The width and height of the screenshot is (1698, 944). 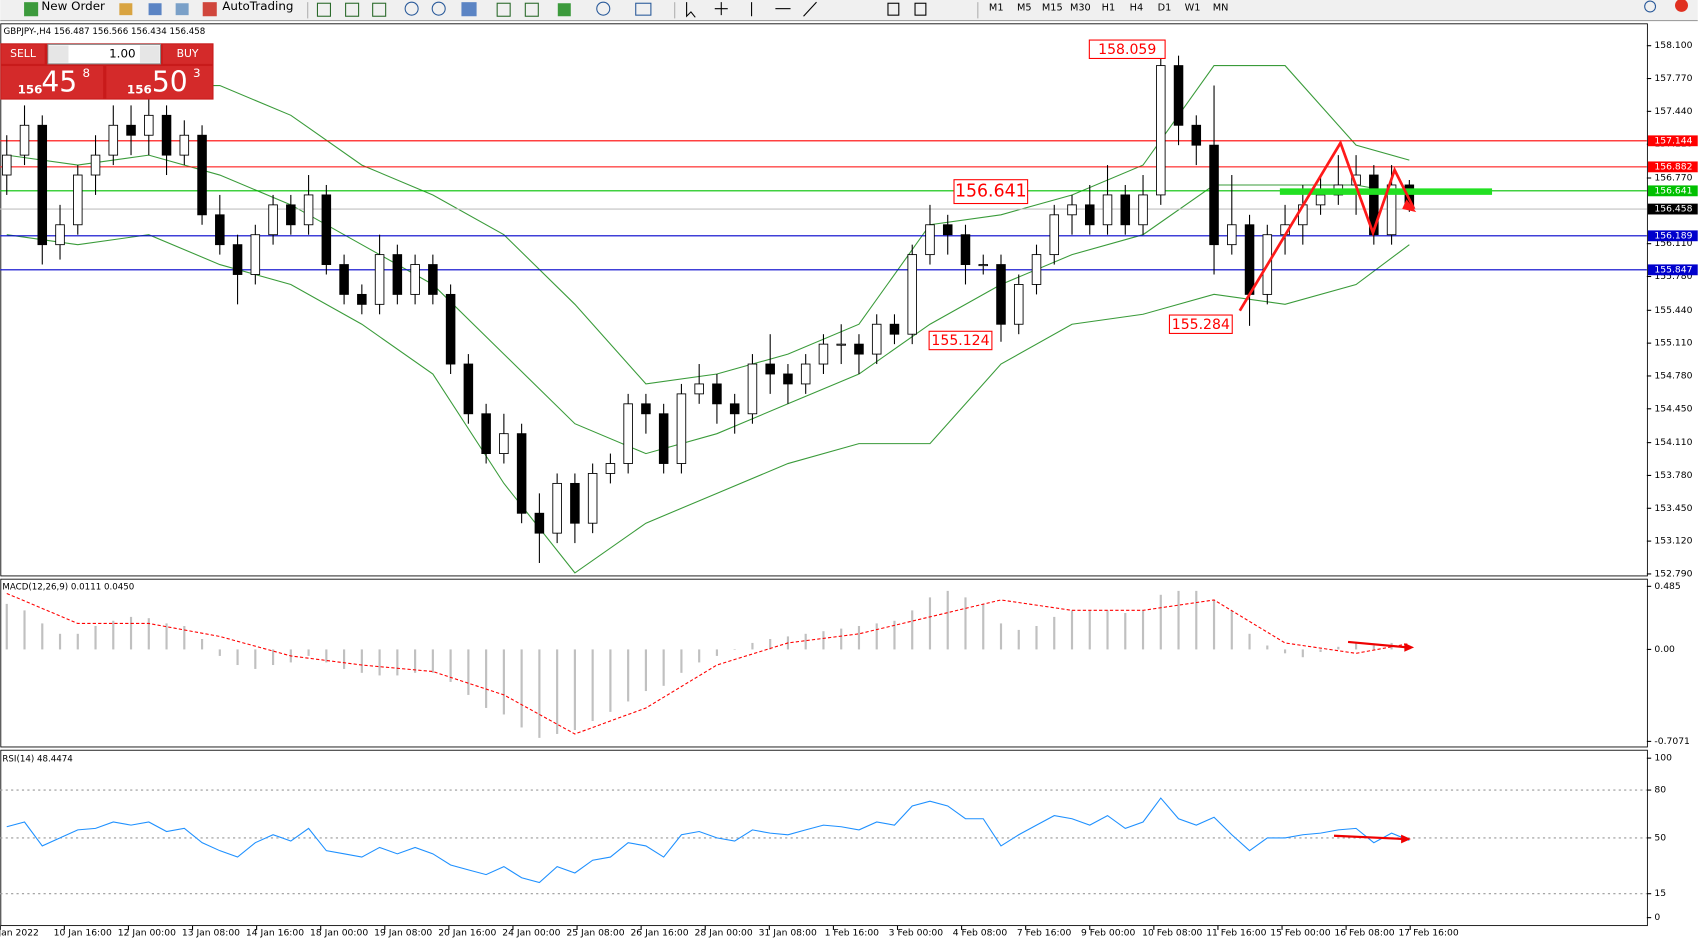 What do you see at coordinates (411, 8) in the screenshot?
I see `zoom-in-icon` at bounding box center [411, 8].